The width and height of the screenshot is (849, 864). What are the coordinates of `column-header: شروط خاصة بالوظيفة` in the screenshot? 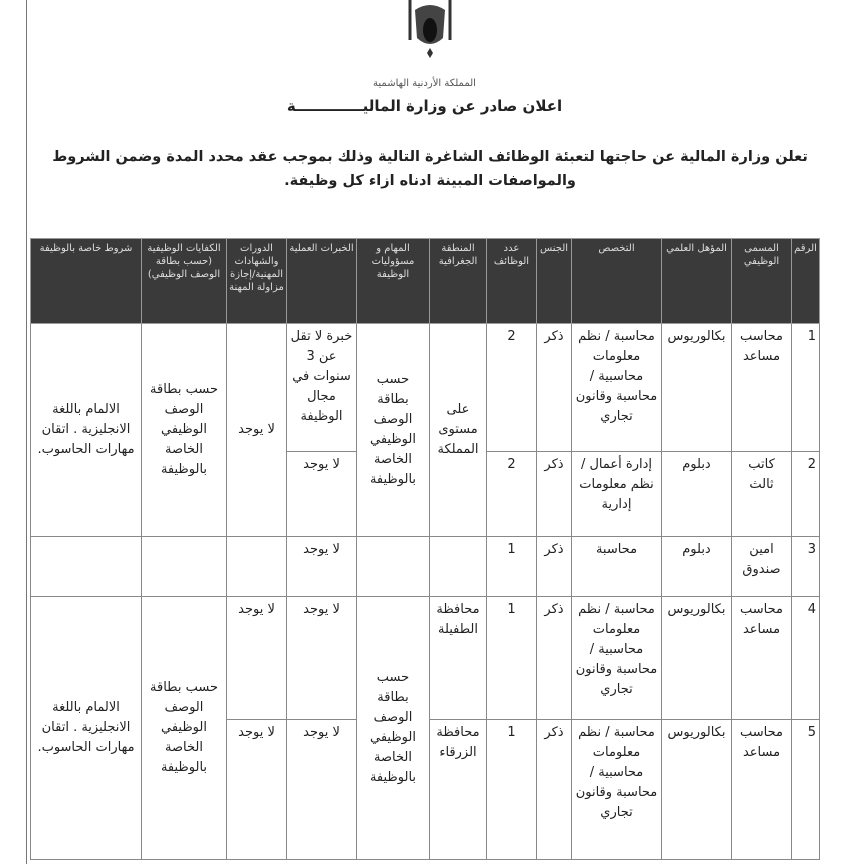 It's located at (86, 281).